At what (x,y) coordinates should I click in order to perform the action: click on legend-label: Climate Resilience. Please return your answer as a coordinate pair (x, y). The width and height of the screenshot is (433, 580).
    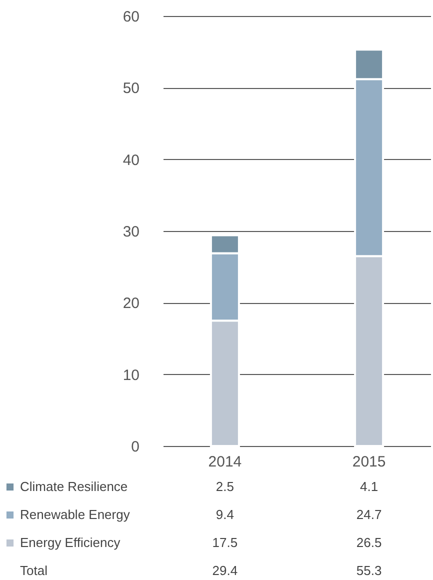
    Looking at the image, I should click on (74, 486).